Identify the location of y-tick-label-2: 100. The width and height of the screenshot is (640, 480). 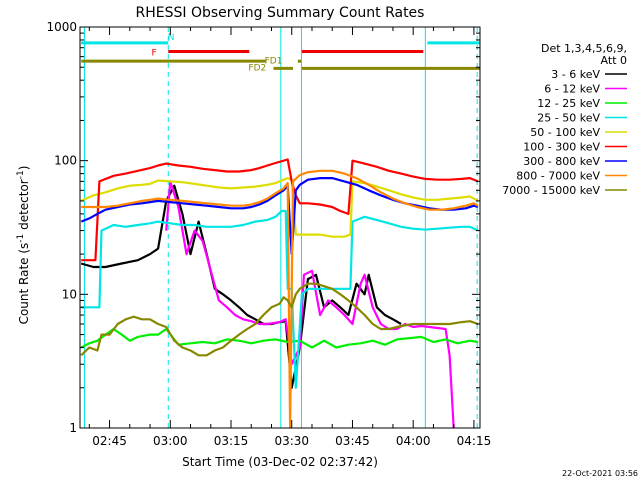
(65, 161).